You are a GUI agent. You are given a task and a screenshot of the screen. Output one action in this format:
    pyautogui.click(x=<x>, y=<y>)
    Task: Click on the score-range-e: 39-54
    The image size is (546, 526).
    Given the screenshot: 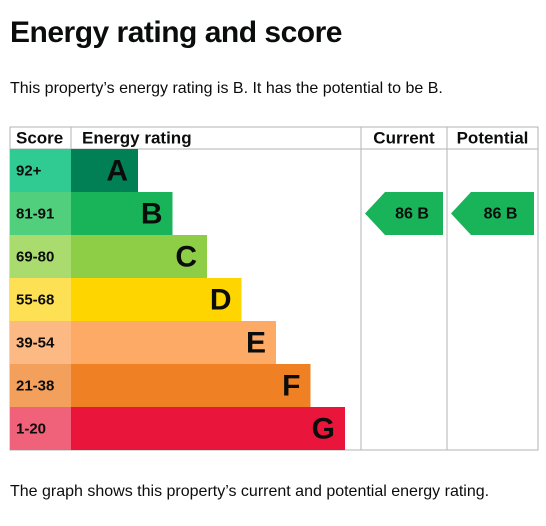 What is the action you would take?
    pyautogui.click(x=35, y=342)
    